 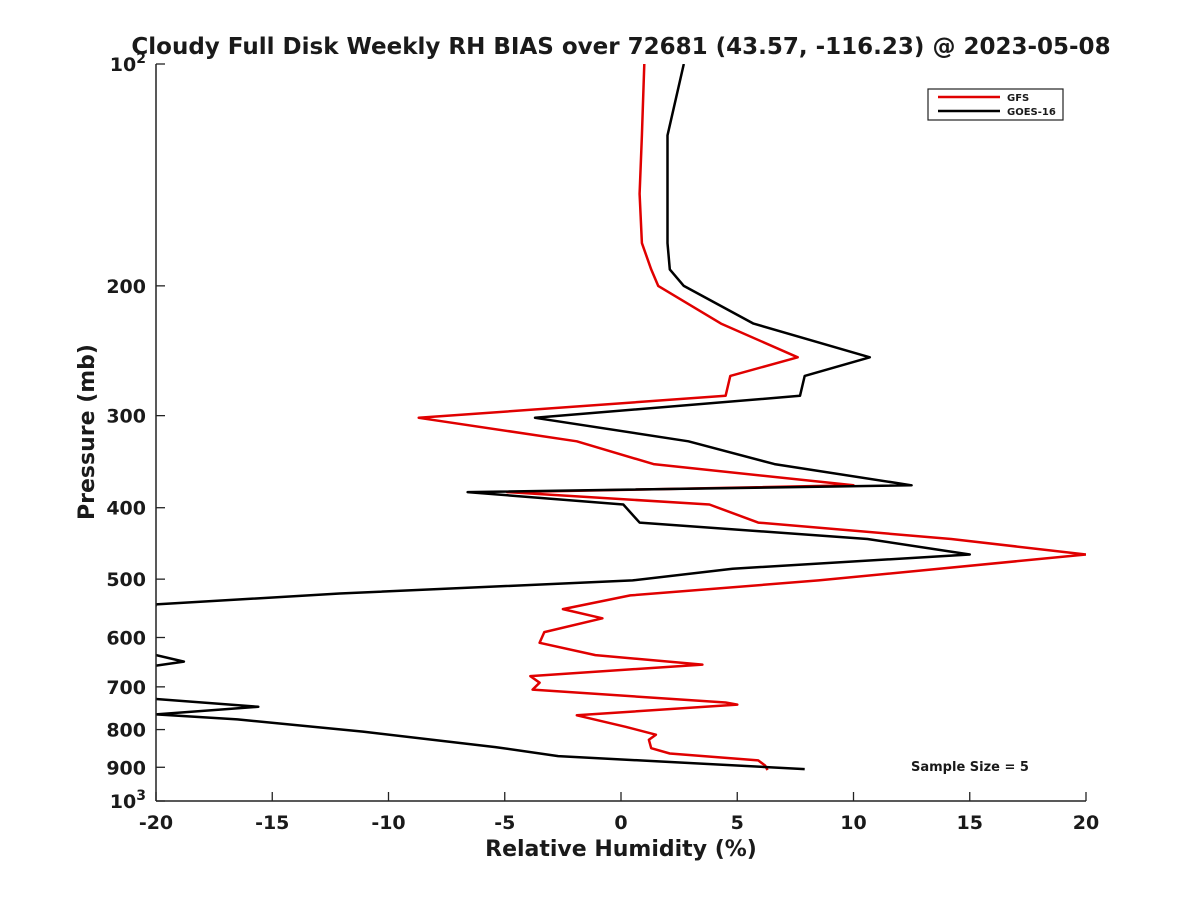 I want to click on x-tick-label: 15, so click(x=970, y=823).